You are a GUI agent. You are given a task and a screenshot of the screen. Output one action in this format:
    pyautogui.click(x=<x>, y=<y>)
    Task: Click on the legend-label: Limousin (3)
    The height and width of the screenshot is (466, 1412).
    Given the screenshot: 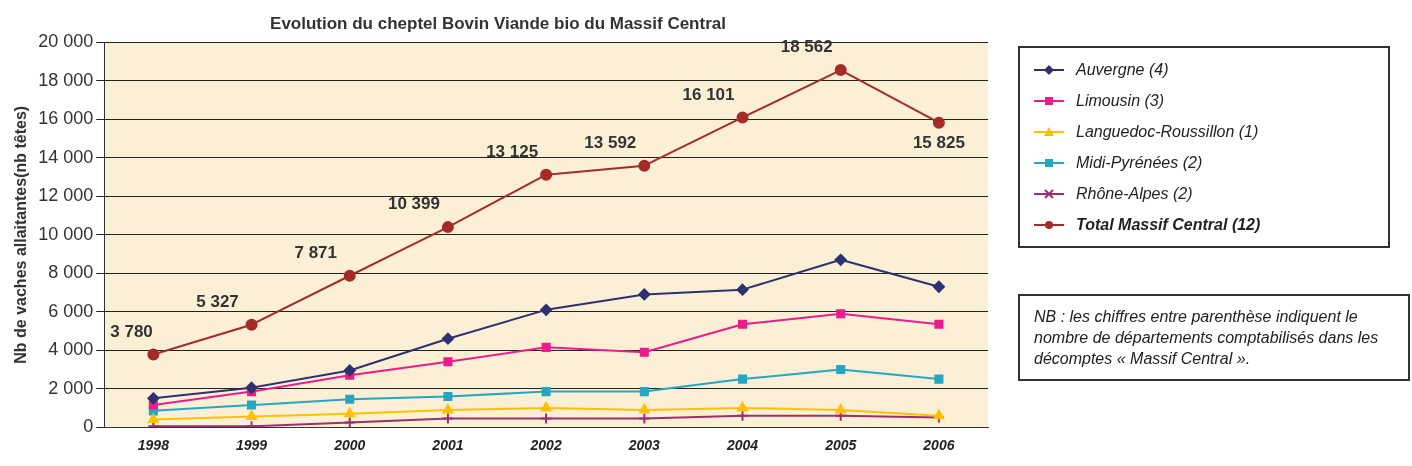 What is the action you would take?
    pyautogui.click(x=1120, y=100)
    